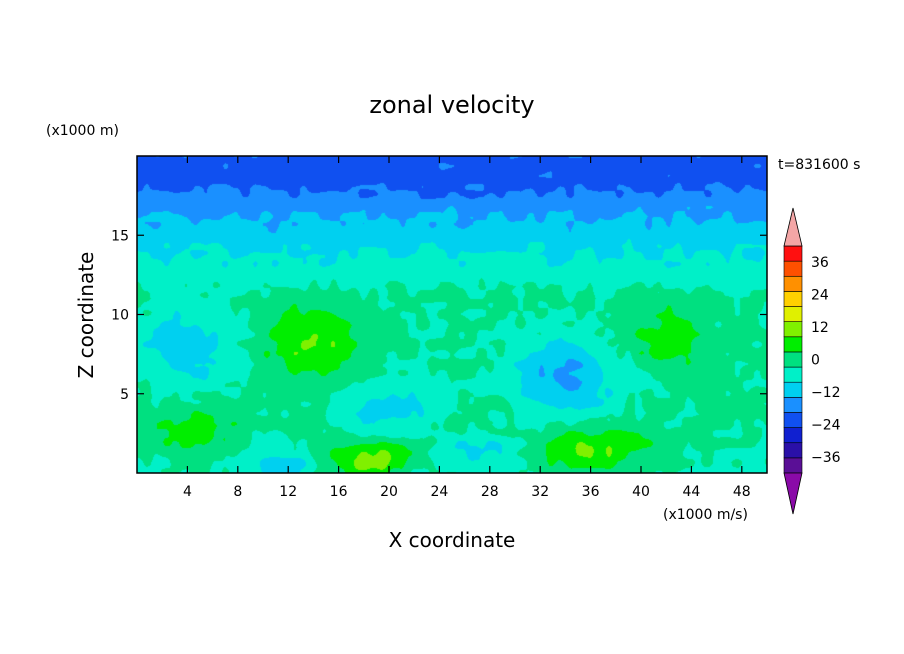 This screenshot has width=904, height=654. Describe the element at coordinates (540, 492) in the screenshot. I see `x-tick-label: 32` at that location.